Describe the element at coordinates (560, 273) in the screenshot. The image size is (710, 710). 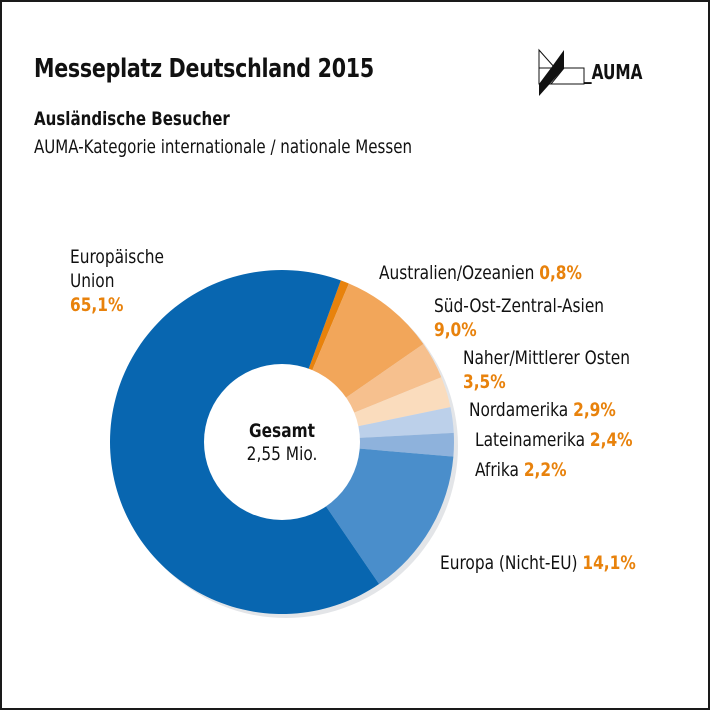
I see `label-value: 0,8%` at that location.